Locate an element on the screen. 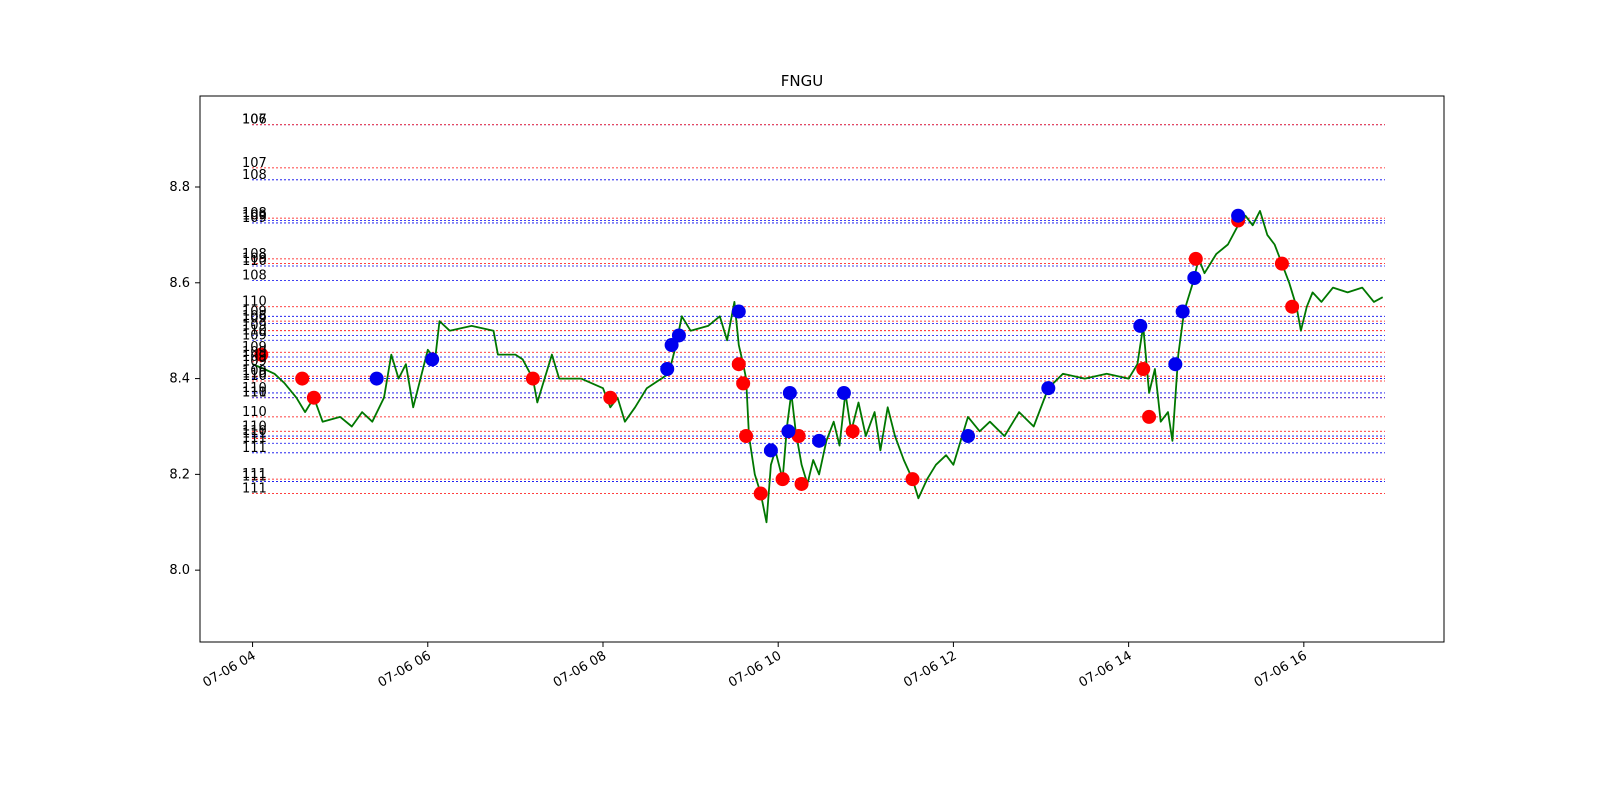 This screenshot has height=800, width=1600. level-label: 106 is located at coordinates (254, 120).